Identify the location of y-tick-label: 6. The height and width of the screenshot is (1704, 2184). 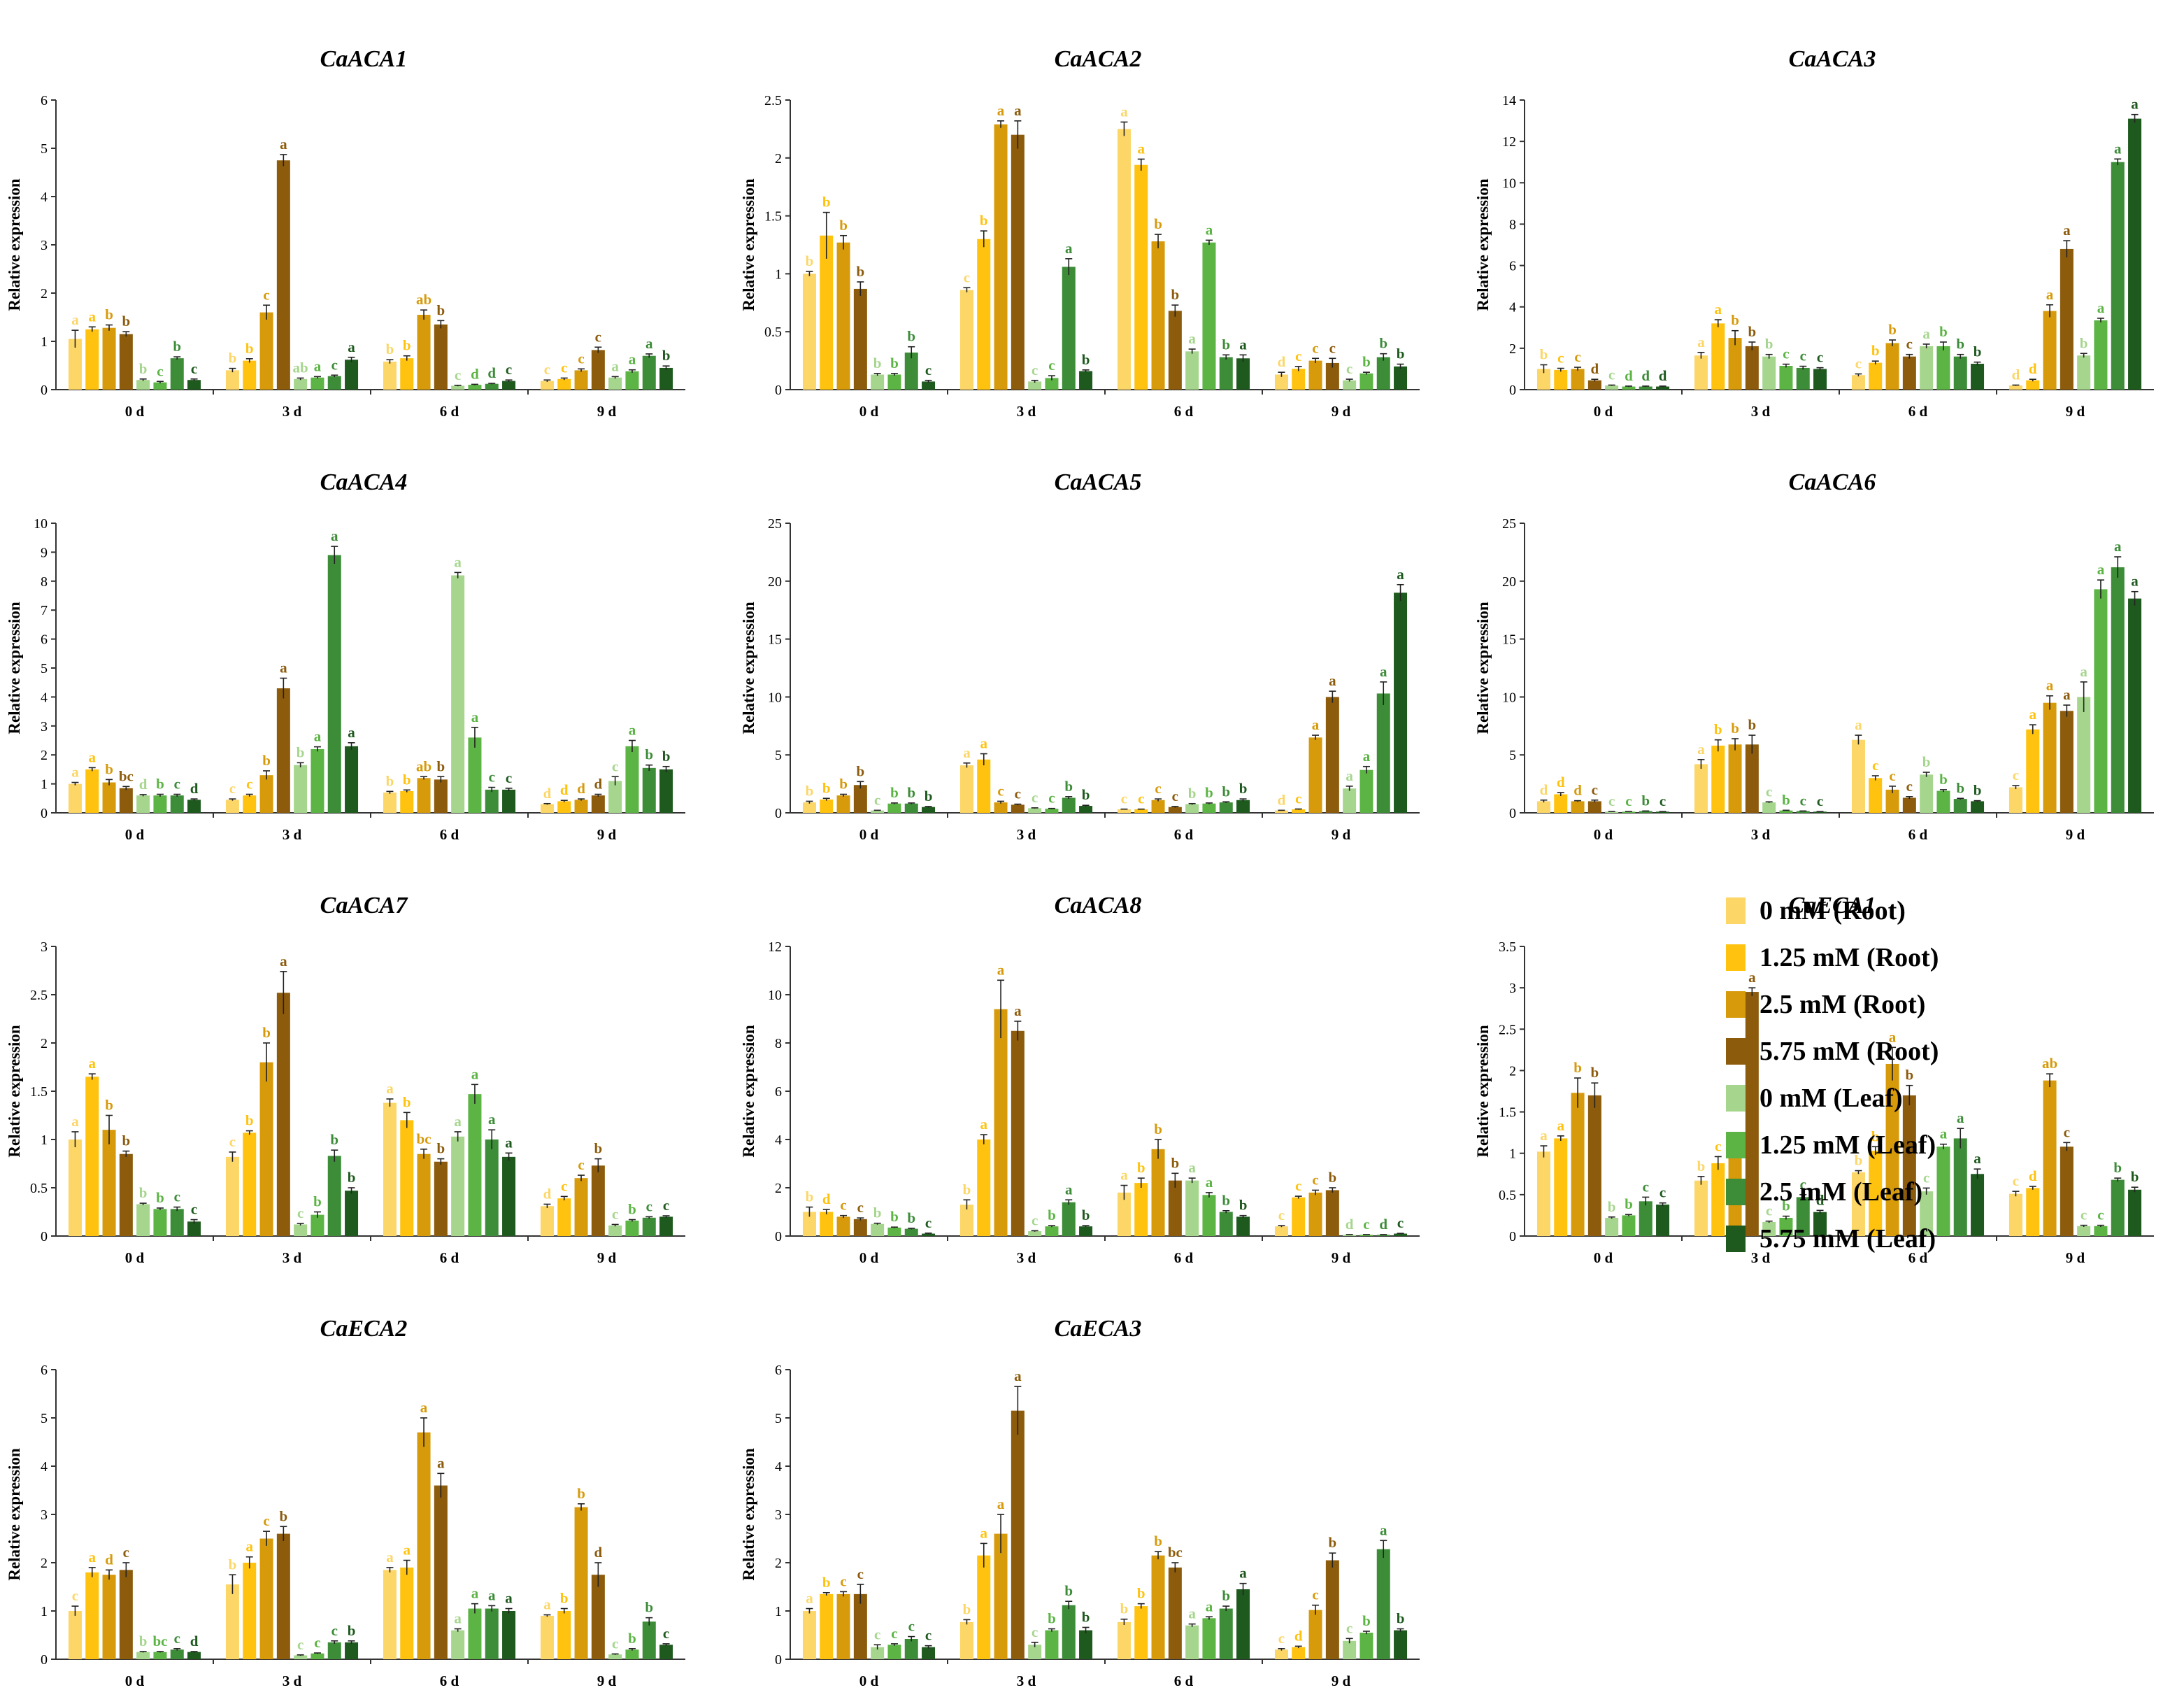
(45, 101).